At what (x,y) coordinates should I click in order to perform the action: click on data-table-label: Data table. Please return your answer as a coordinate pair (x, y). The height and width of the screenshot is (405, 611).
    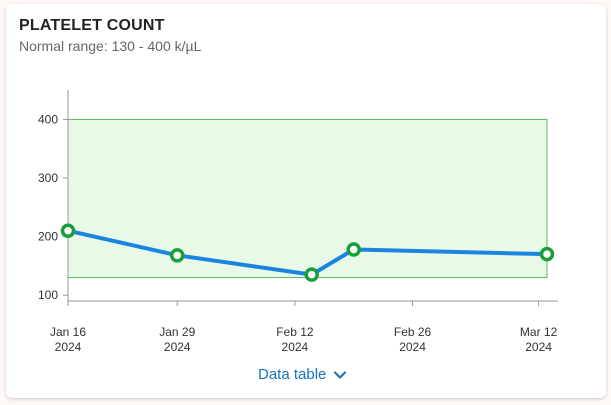
    Looking at the image, I should click on (292, 374).